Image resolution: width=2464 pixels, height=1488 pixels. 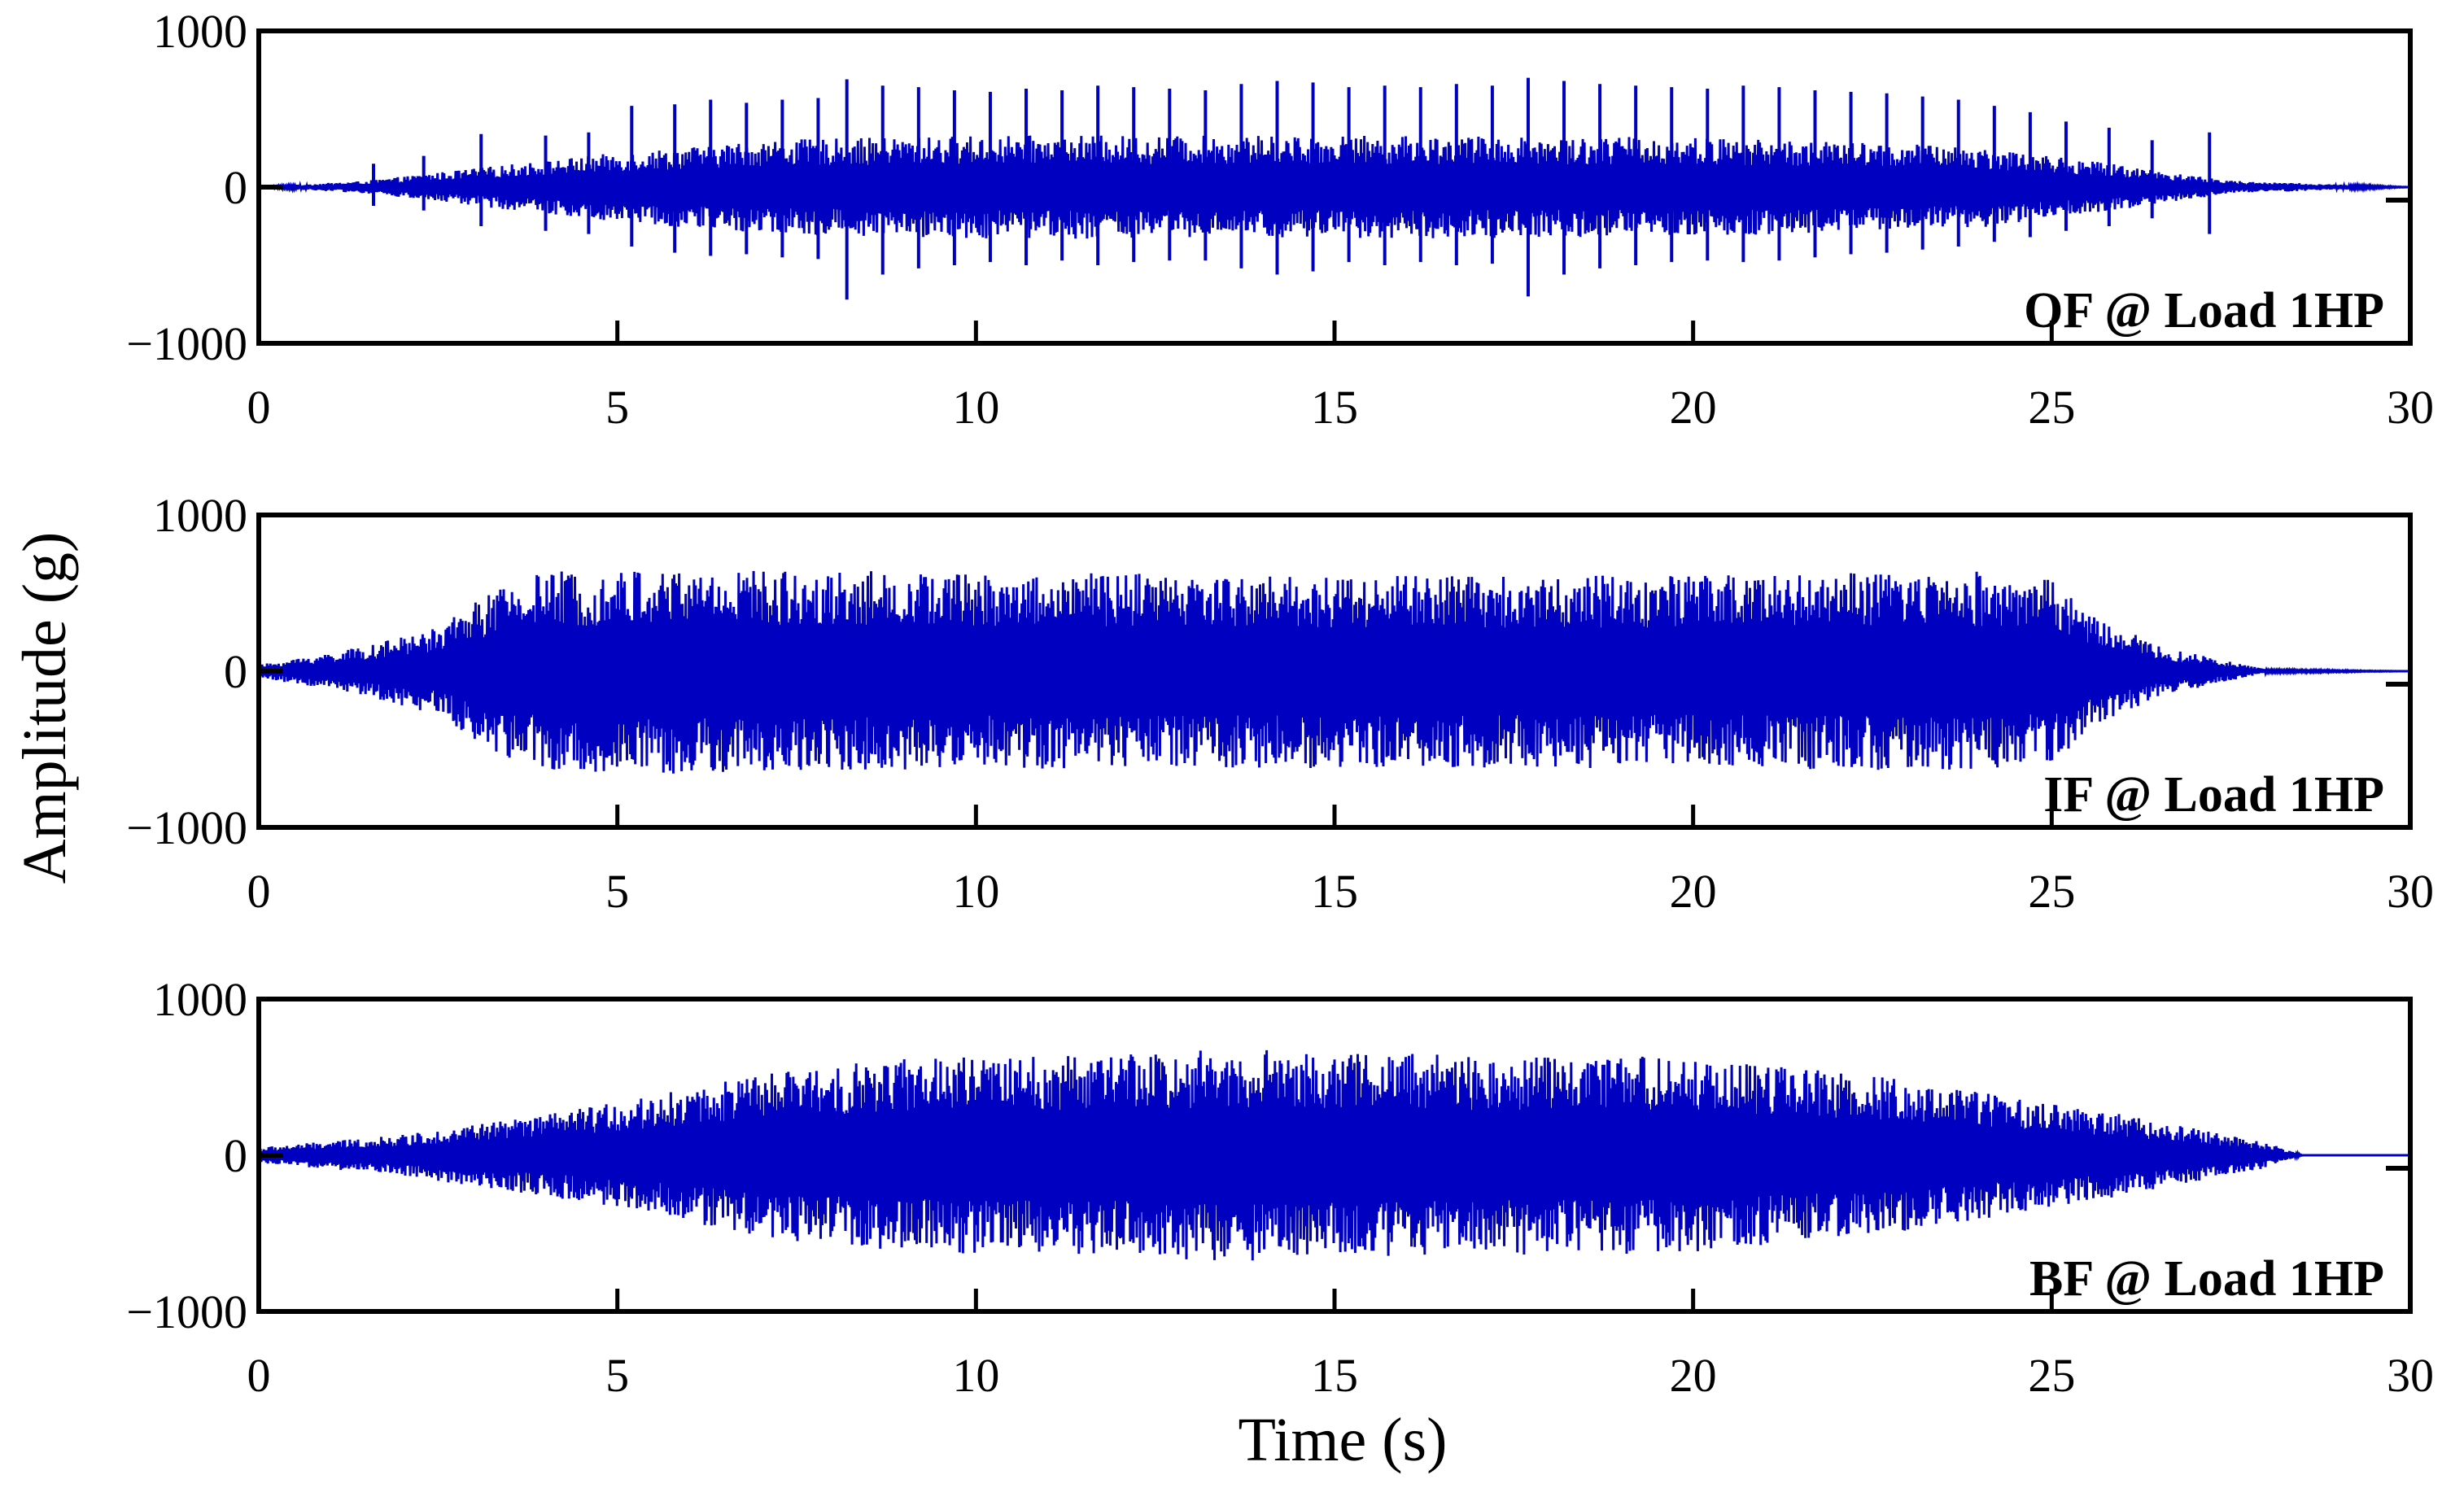 I want to click on panel-annotation: OF @ Load 1HP, so click(x=2204, y=310).